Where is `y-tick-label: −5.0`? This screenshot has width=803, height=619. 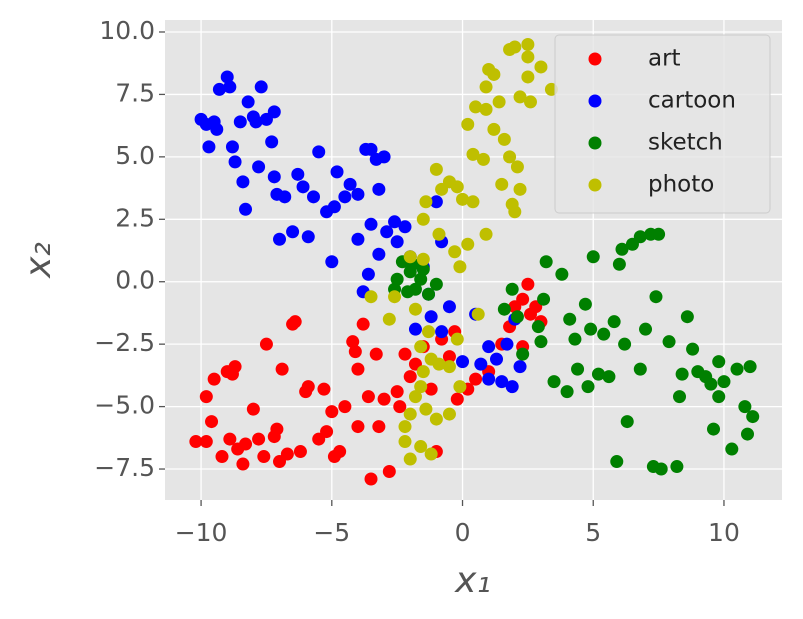
y-tick-label: −5.0 is located at coordinates (124, 405).